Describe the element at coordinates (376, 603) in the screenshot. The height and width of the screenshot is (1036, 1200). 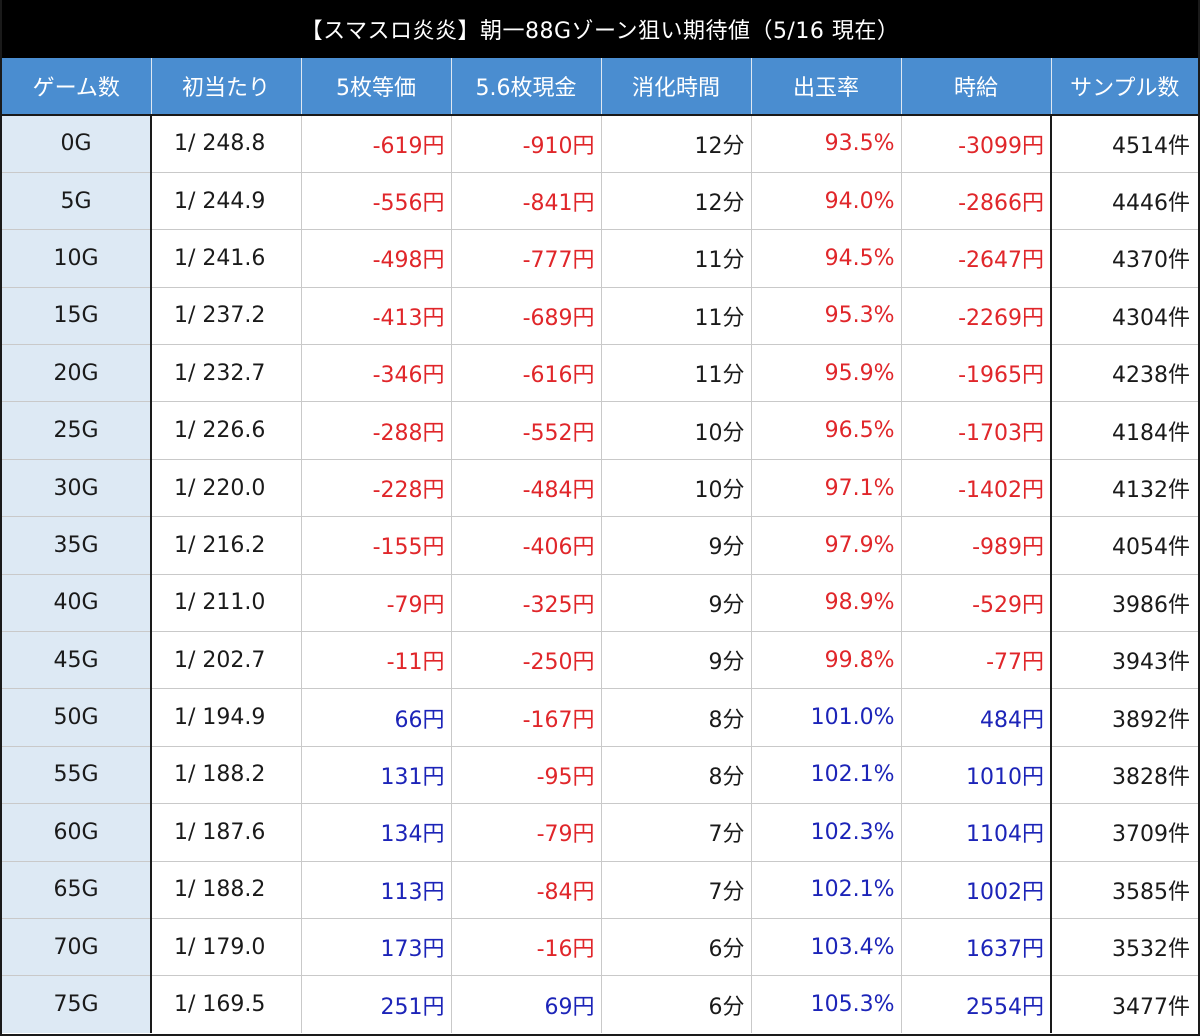
I see `five-coin-equal-cell: -79円` at that location.